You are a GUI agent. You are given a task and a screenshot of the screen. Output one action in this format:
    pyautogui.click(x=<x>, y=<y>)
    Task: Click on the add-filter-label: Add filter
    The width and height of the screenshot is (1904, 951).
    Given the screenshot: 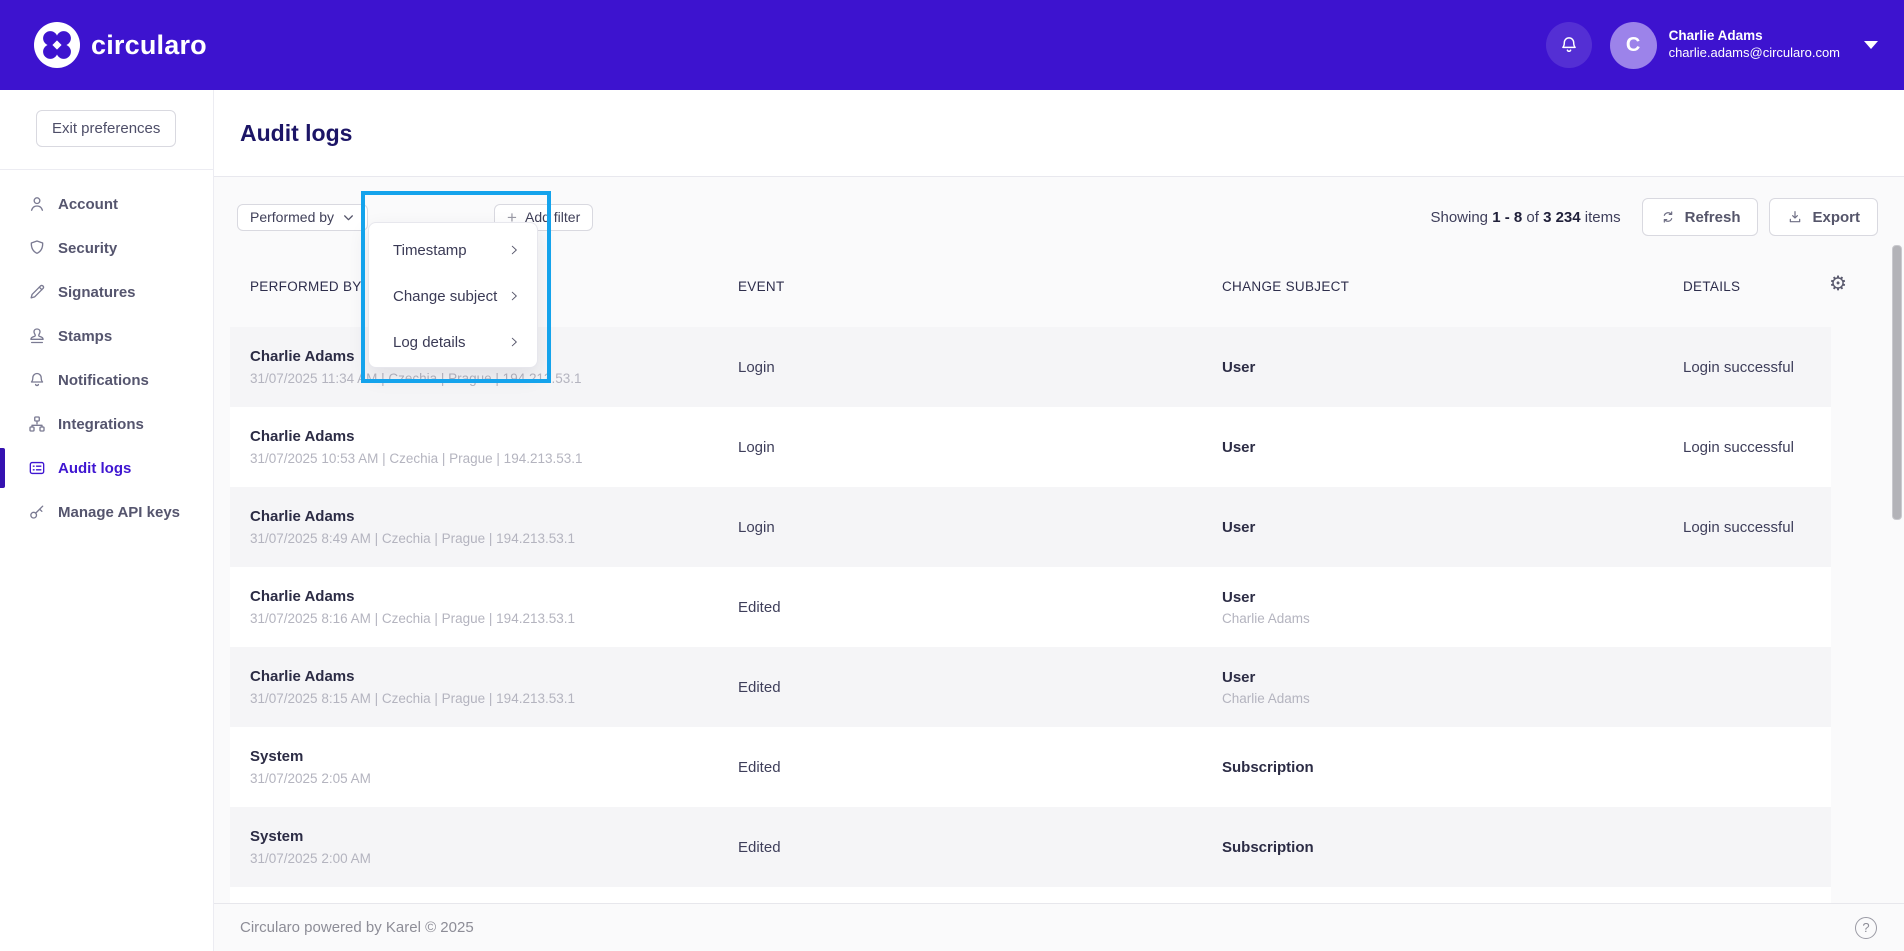 What is the action you would take?
    pyautogui.click(x=552, y=217)
    